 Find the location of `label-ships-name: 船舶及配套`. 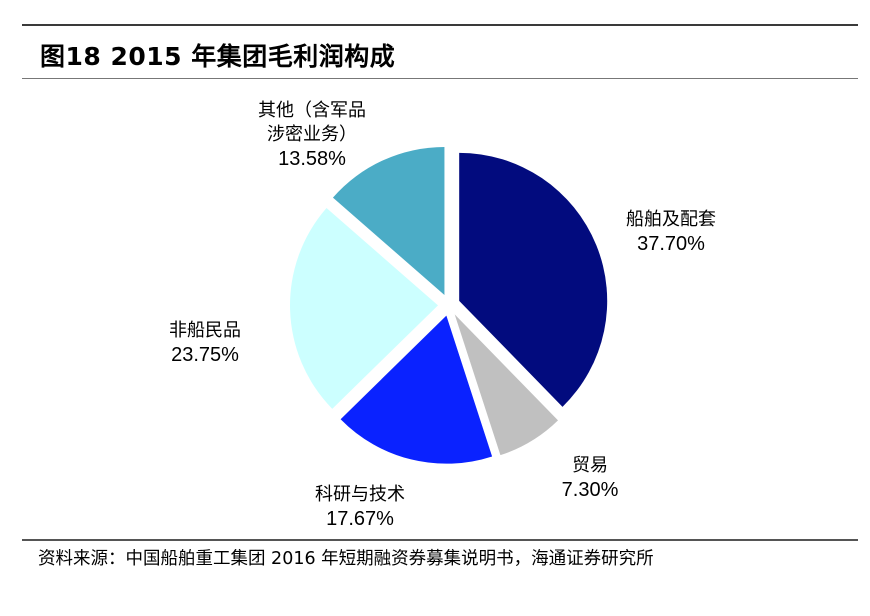

label-ships-name: 船舶及配套 is located at coordinates (671, 219).